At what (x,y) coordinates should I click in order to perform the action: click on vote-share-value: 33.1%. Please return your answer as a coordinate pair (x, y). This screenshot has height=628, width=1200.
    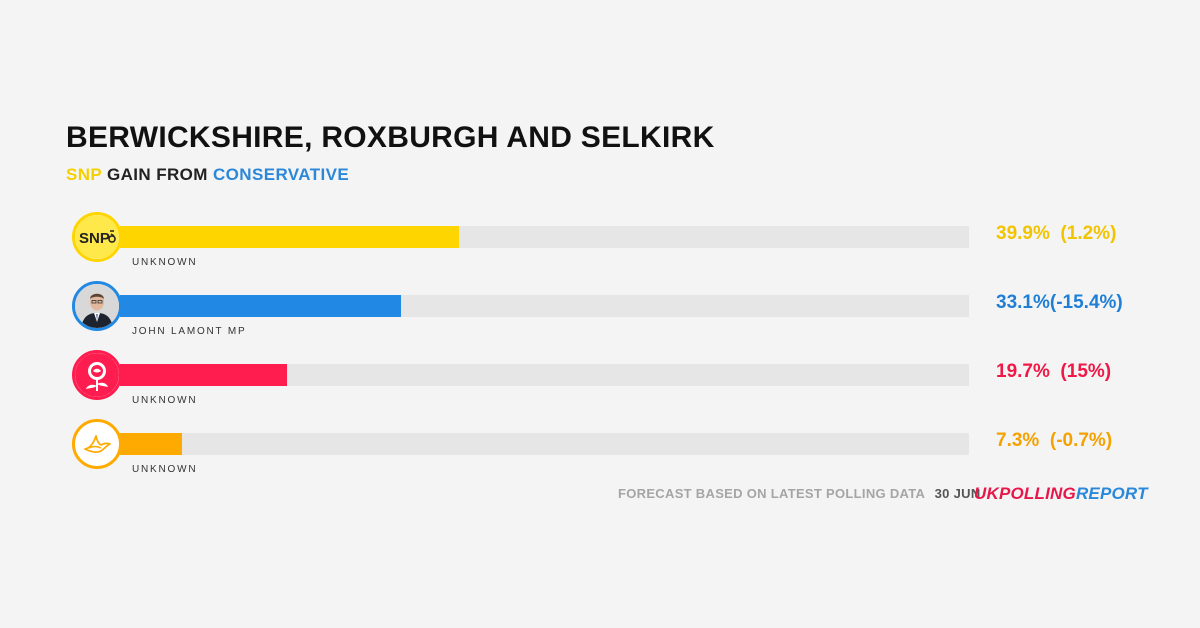
    Looking at the image, I should click on (1023, 302).